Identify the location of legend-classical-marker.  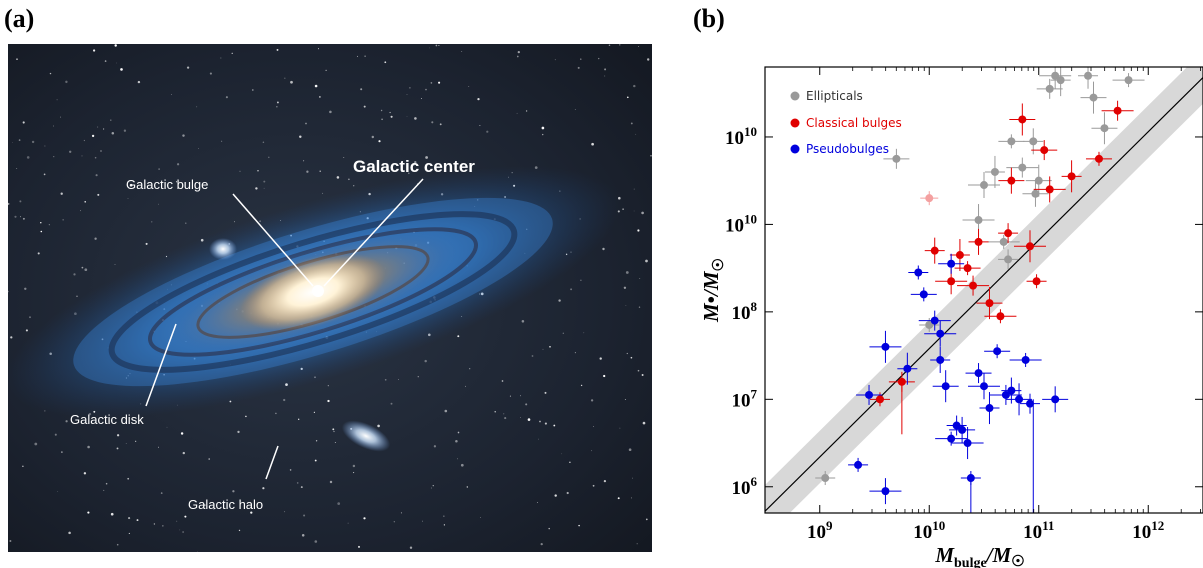
(795, 123).